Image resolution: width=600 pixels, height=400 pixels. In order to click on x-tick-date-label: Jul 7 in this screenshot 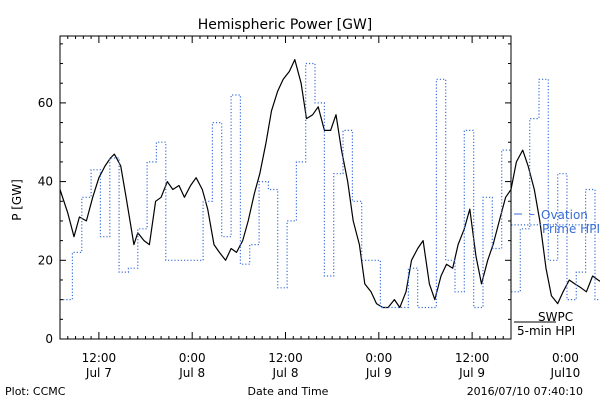, I will do `click(98, 373)`.